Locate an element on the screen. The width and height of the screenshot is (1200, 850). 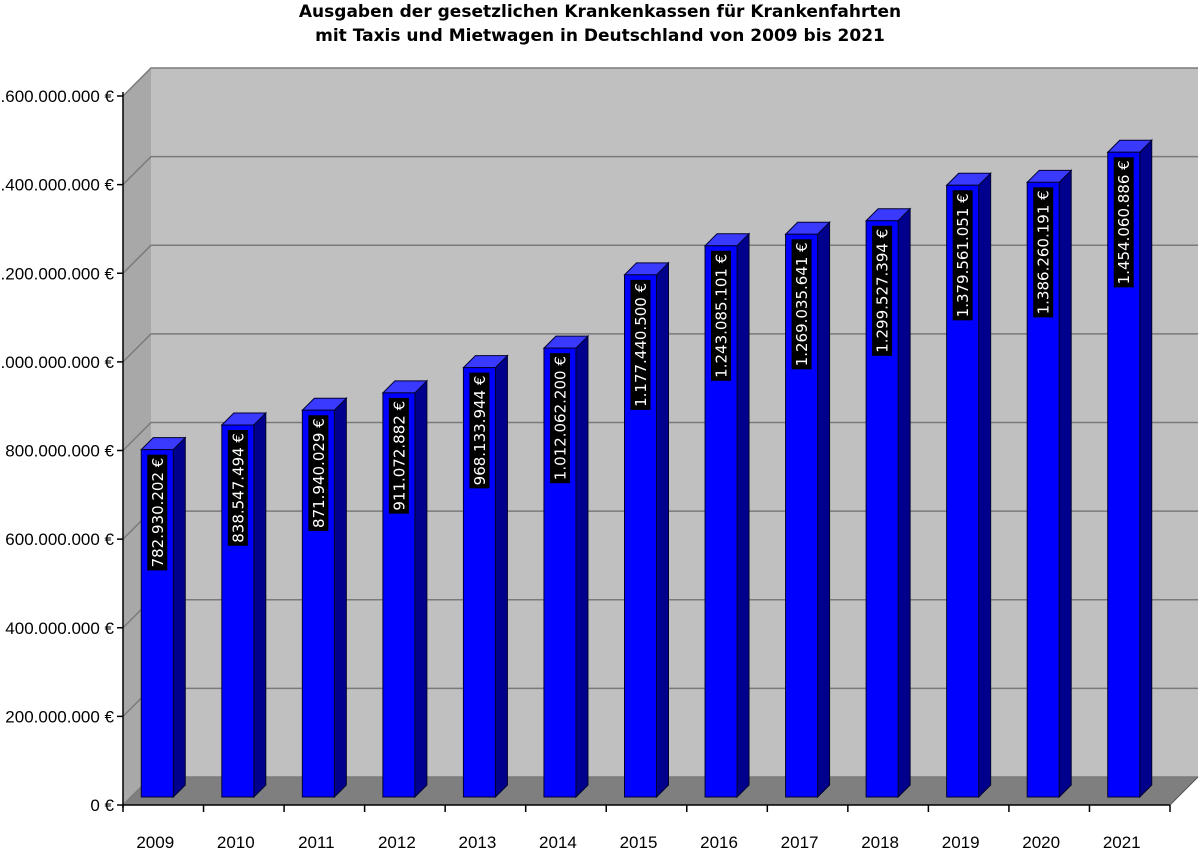
bar-2018: 1.299.527.394 € is located at coordinates (888, 503).